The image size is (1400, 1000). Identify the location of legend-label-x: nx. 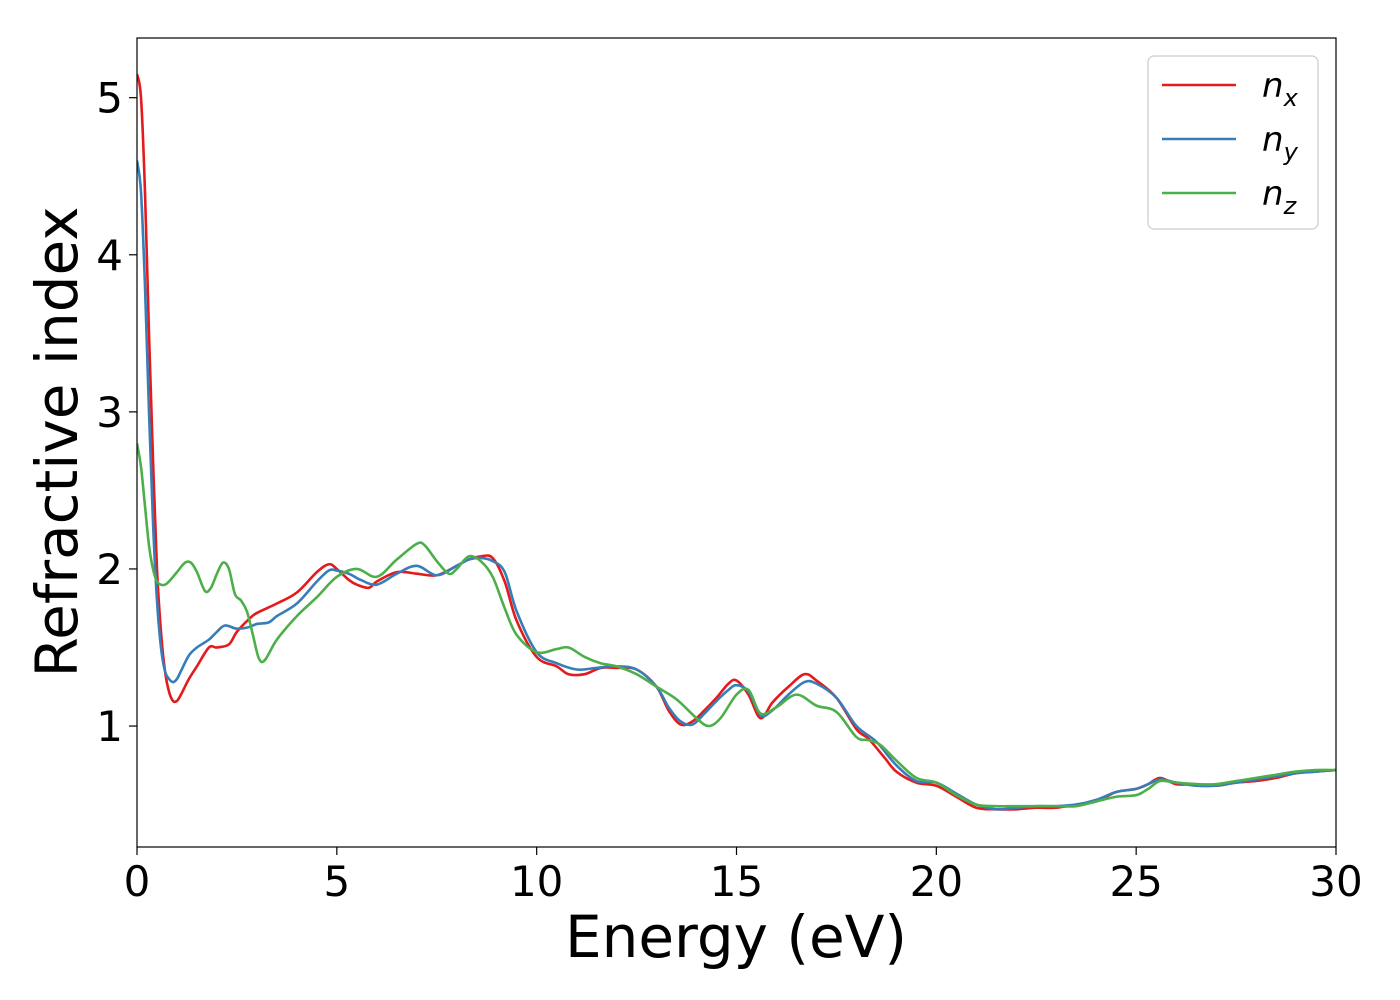
(1280, 89).